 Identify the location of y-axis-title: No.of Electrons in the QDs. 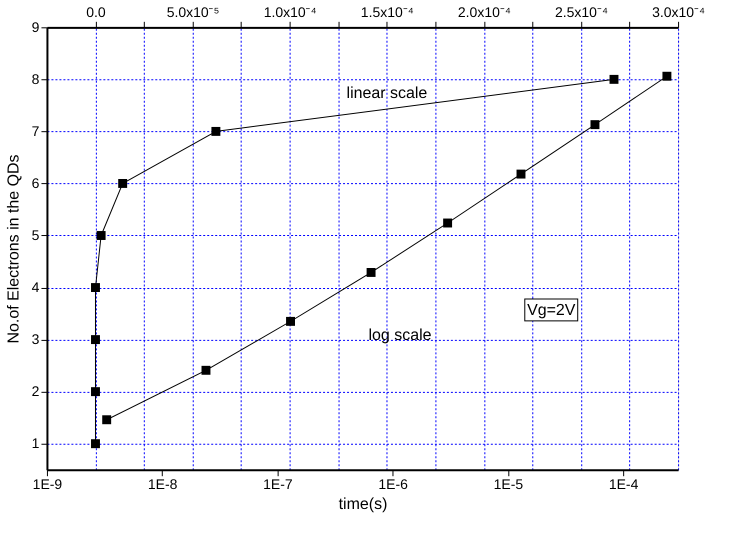
(14, 249).